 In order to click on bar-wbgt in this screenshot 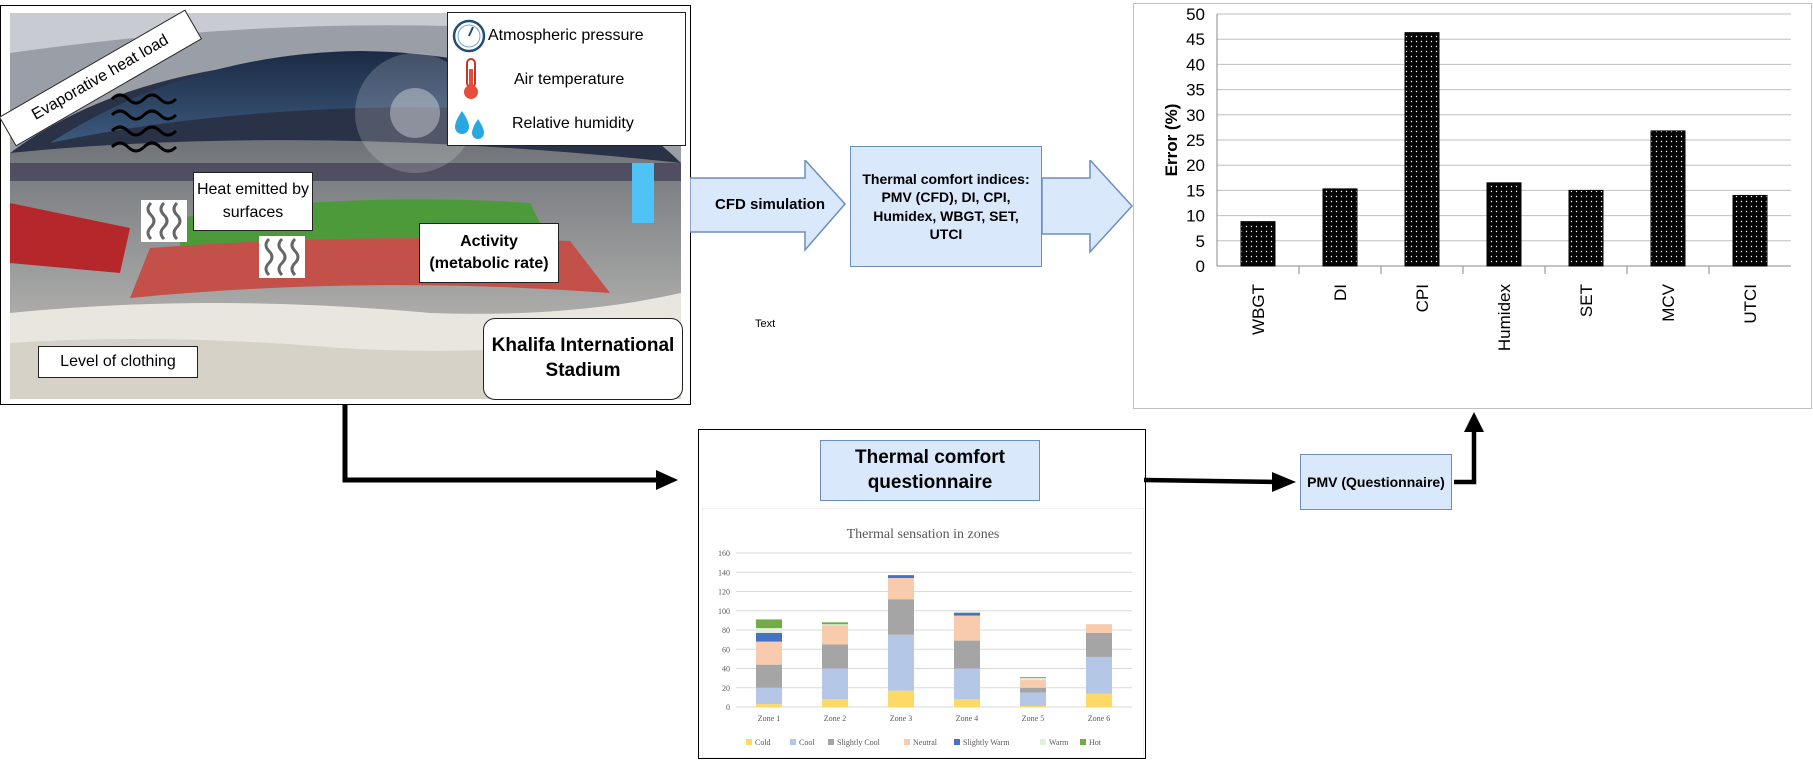, I will do `click(1258, 244)`.